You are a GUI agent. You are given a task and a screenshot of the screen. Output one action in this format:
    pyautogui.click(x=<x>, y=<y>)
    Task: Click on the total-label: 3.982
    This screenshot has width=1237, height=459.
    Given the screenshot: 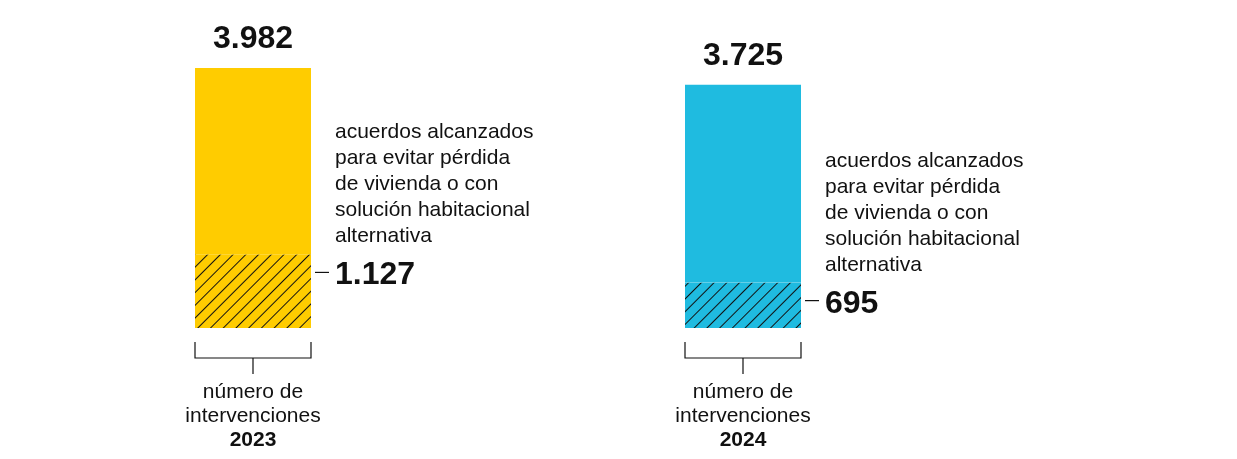 What is the action you would take?
    pyautogui.click(x=253, y=37)
    